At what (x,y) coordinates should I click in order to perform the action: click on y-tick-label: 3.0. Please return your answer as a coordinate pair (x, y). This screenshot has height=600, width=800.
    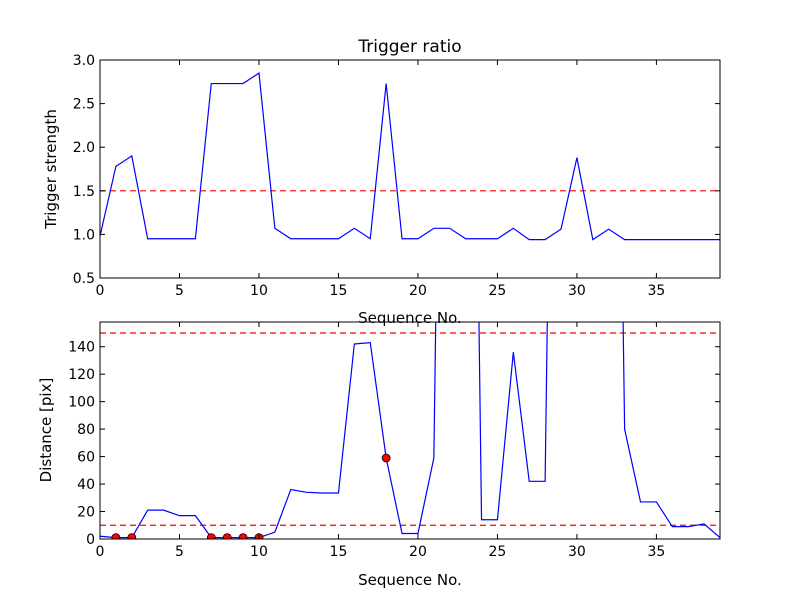
    Looking at the image, I should click on (84, 61).